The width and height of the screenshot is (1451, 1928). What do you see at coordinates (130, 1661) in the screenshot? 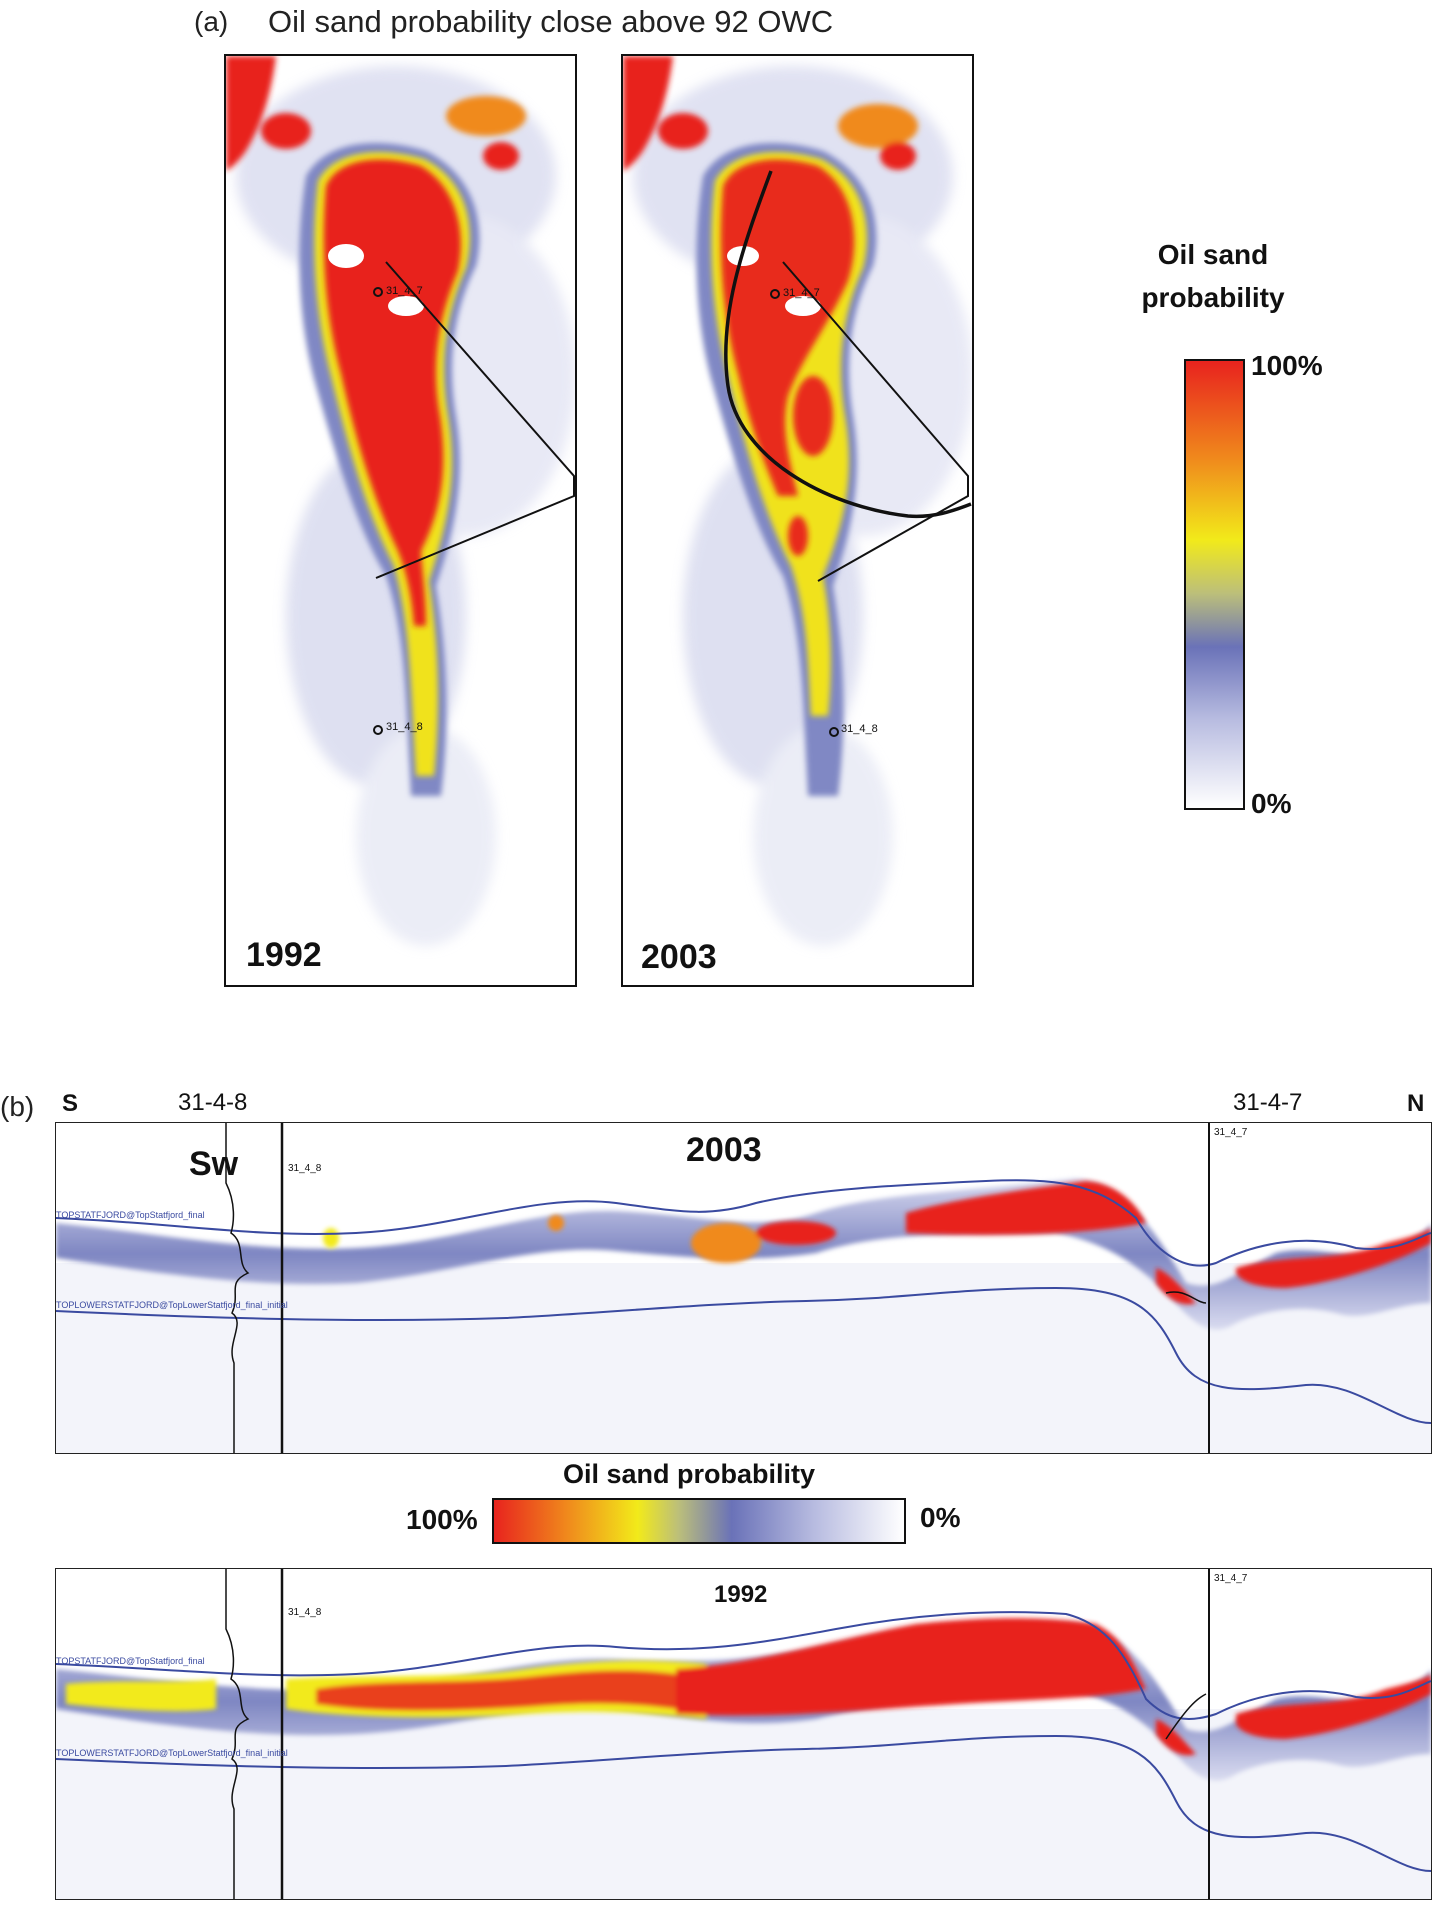
I see `horizon-label-top-1992: TOPSTATFJORD@TopStatfjord_final` at bounding box center [130, 1661].